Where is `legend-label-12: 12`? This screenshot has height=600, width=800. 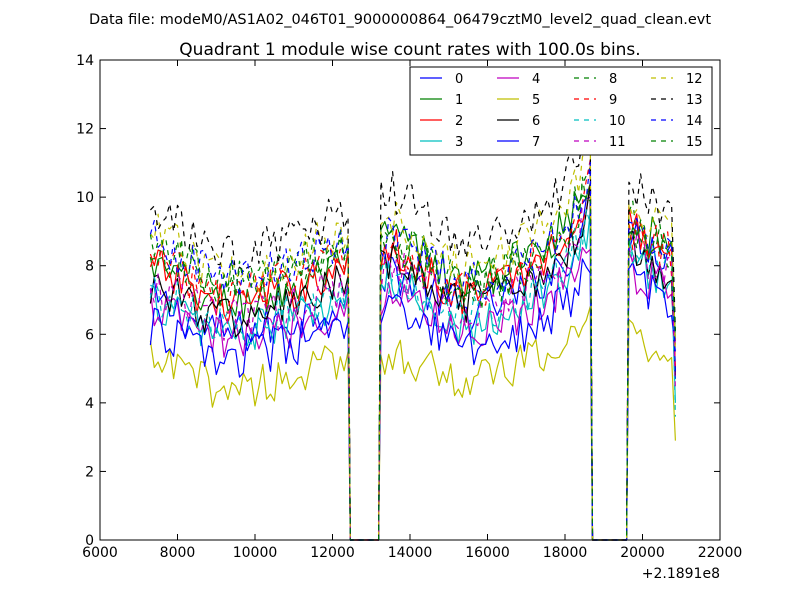
legend-label-12: 12 is located at coordinates (694, 79).